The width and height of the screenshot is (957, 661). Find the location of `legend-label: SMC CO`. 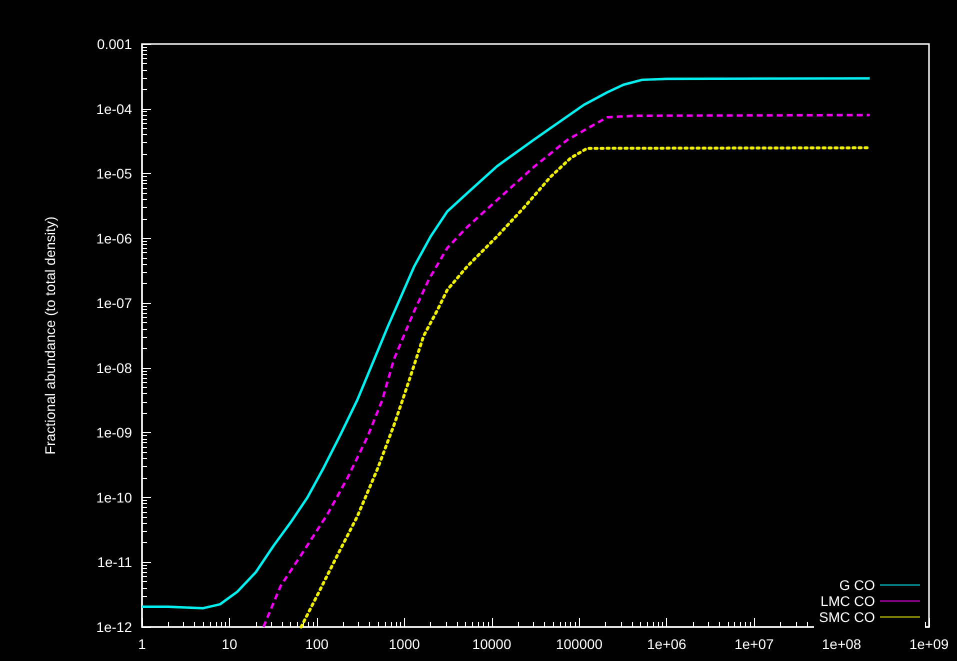

legend-label: SMC CO is located at coordinates (847, 617).